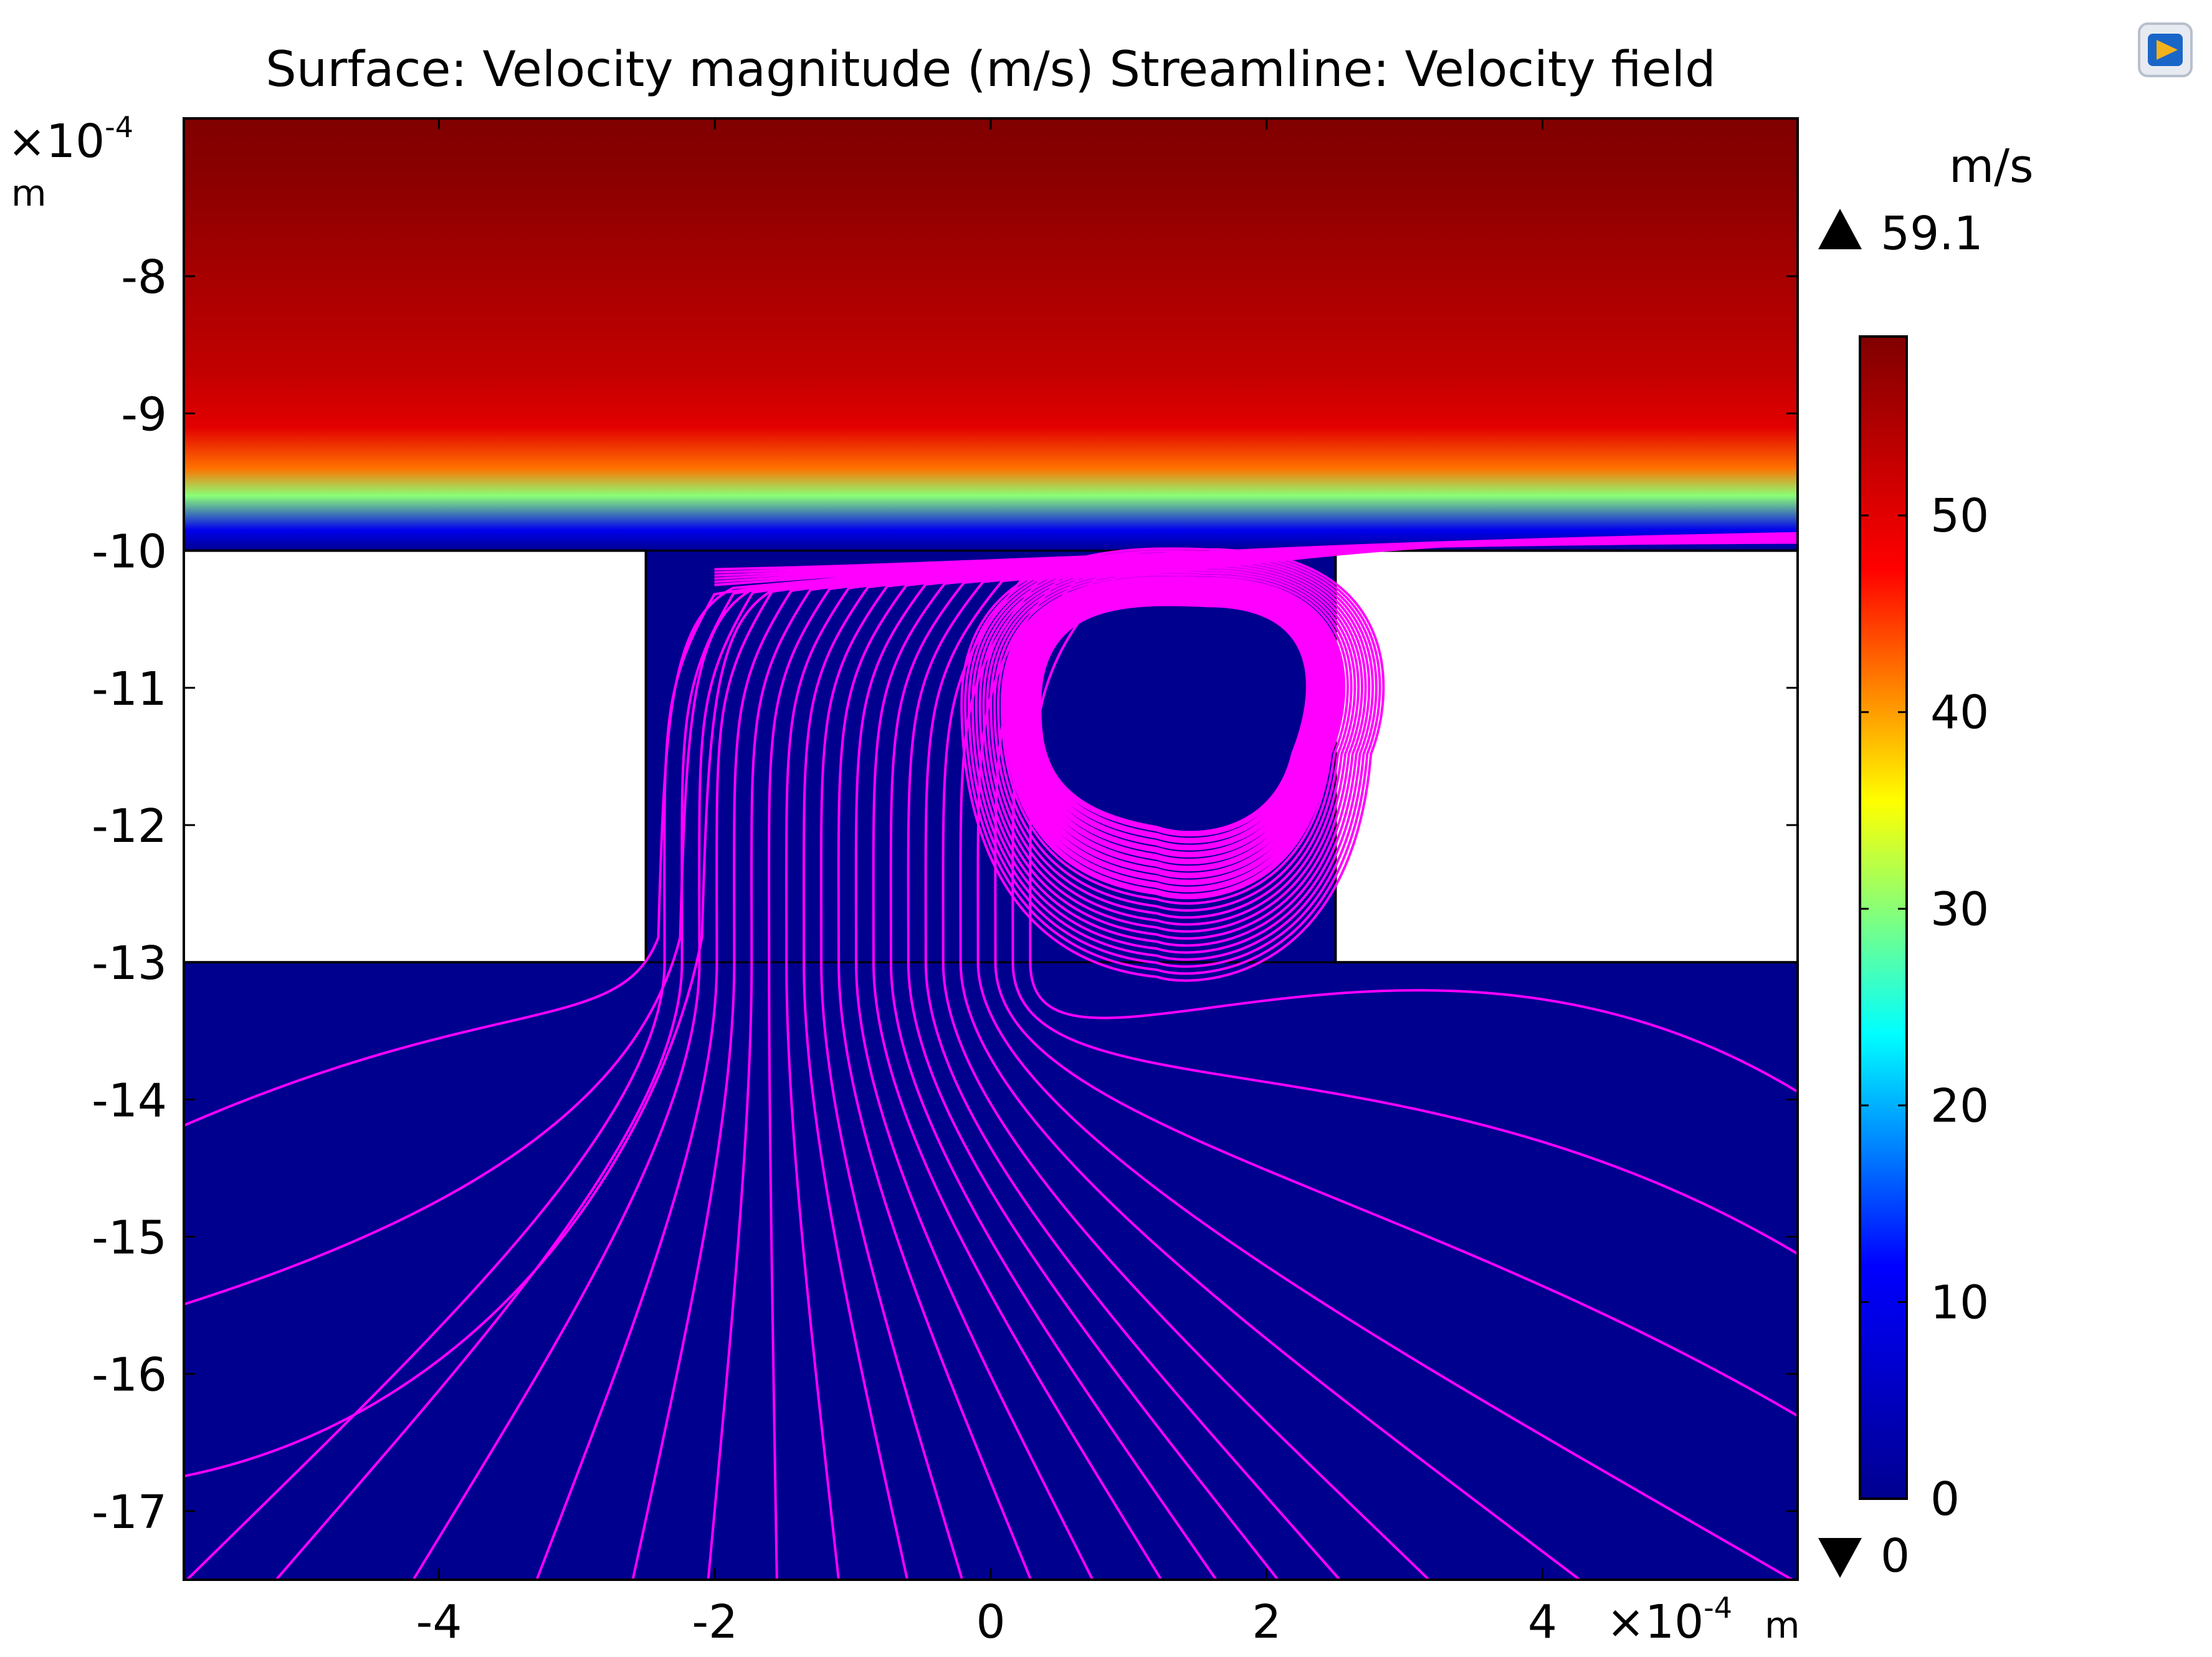  I want to click on y-tick-label: -9, so click(144, 414).